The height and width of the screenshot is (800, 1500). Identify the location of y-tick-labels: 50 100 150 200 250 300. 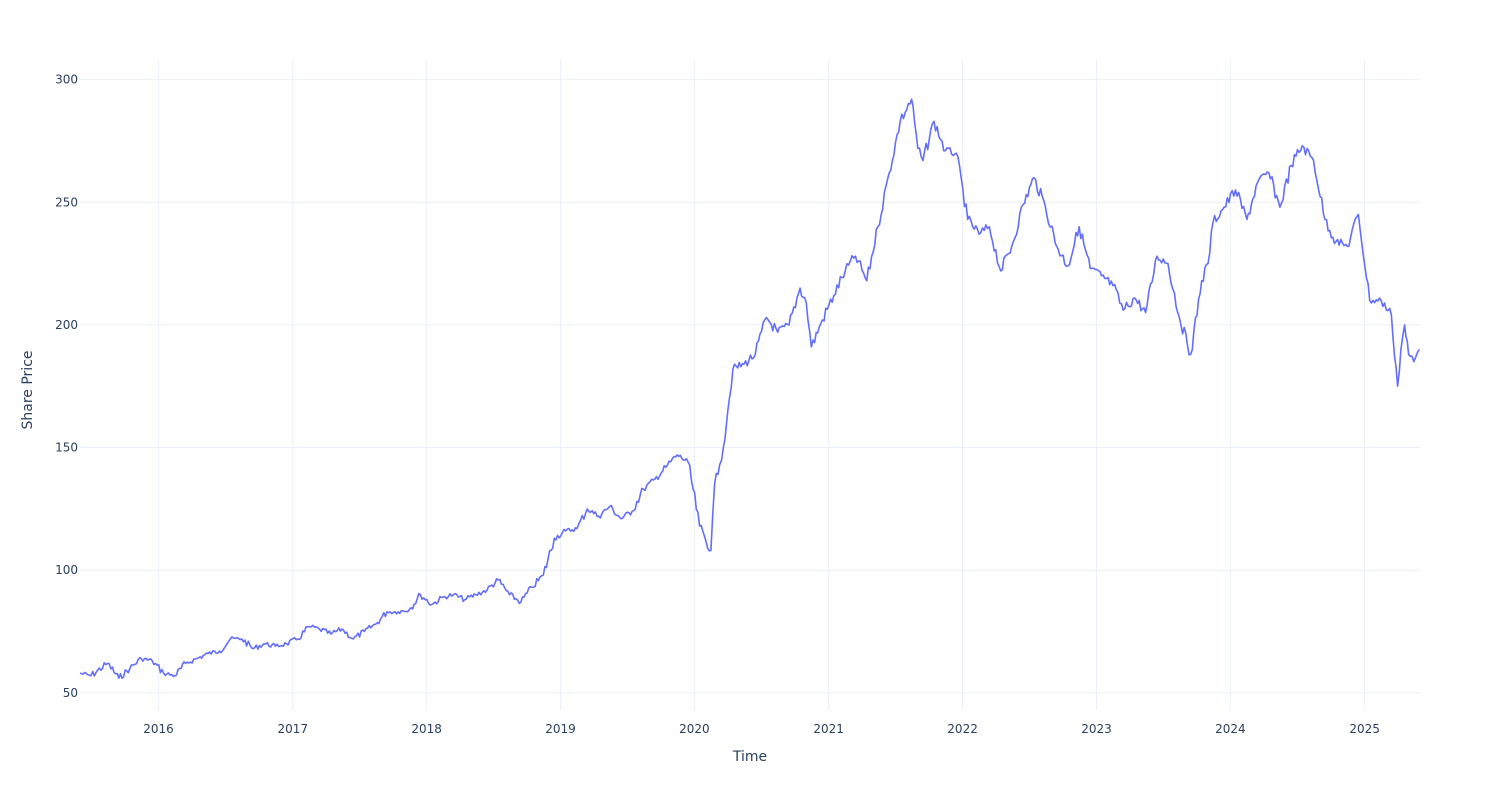
(66, 386).